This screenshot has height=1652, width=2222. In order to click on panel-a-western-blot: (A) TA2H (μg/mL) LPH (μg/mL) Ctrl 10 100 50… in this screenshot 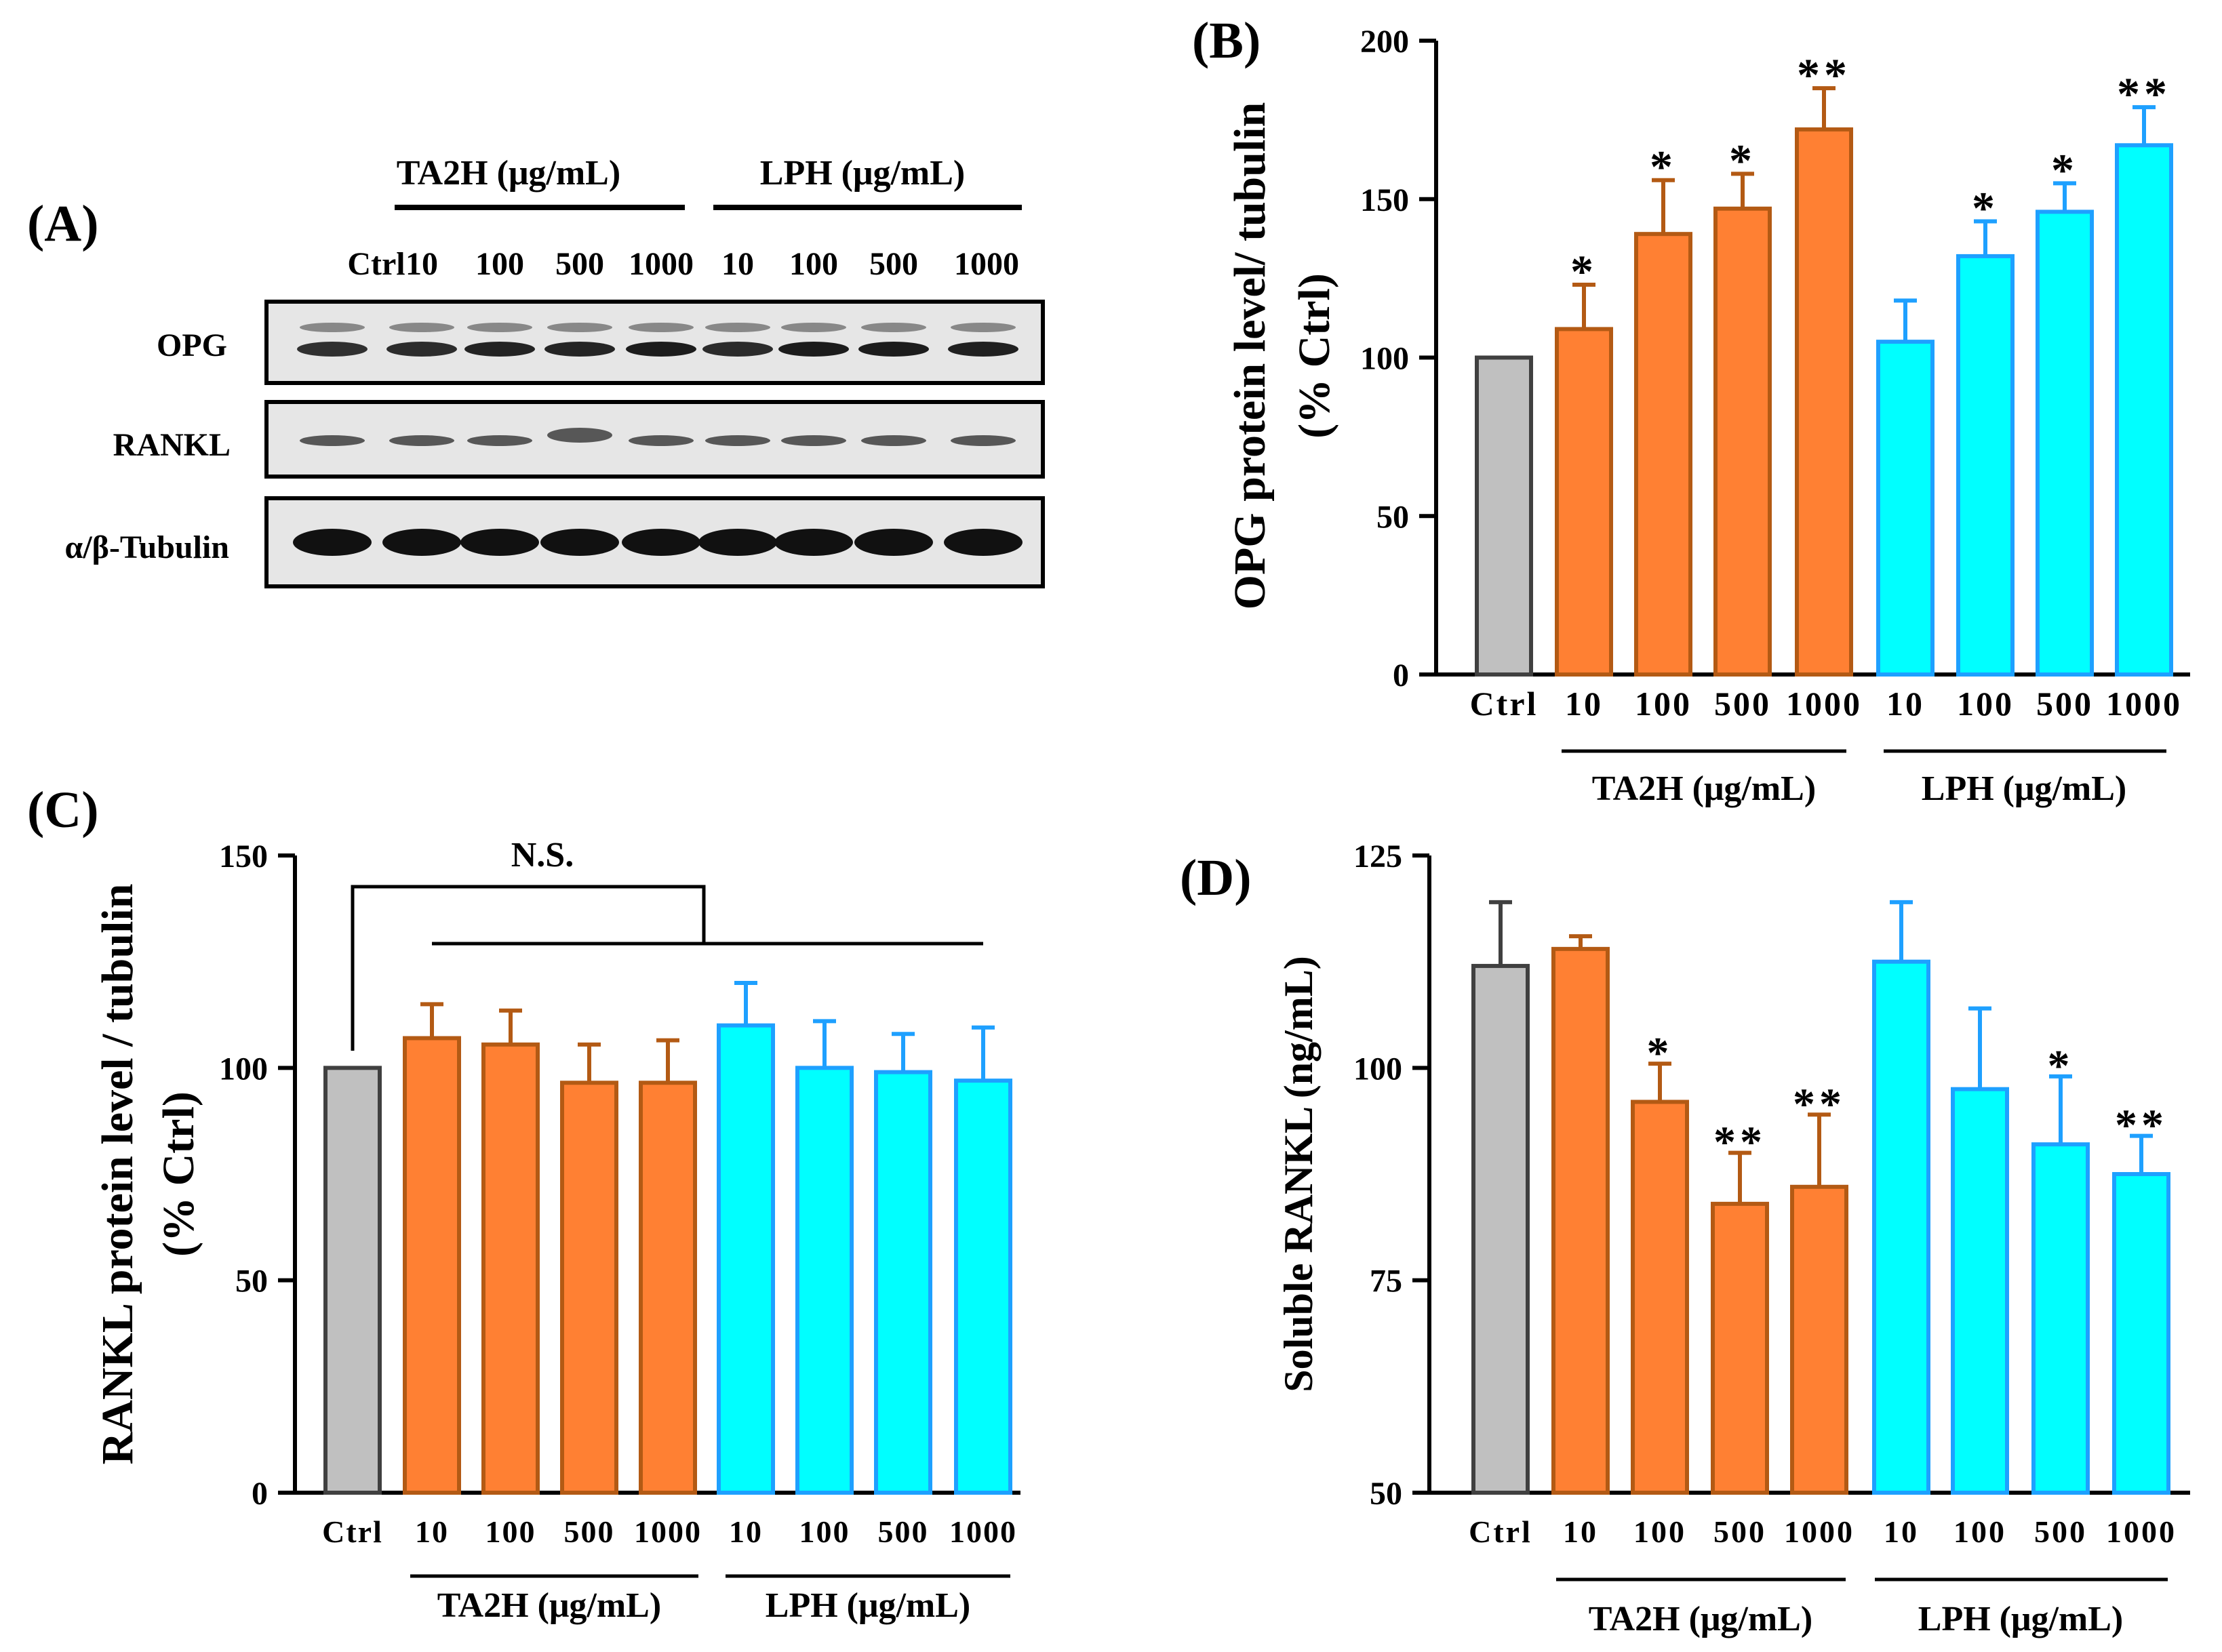, I will do `click(536, 371)`.